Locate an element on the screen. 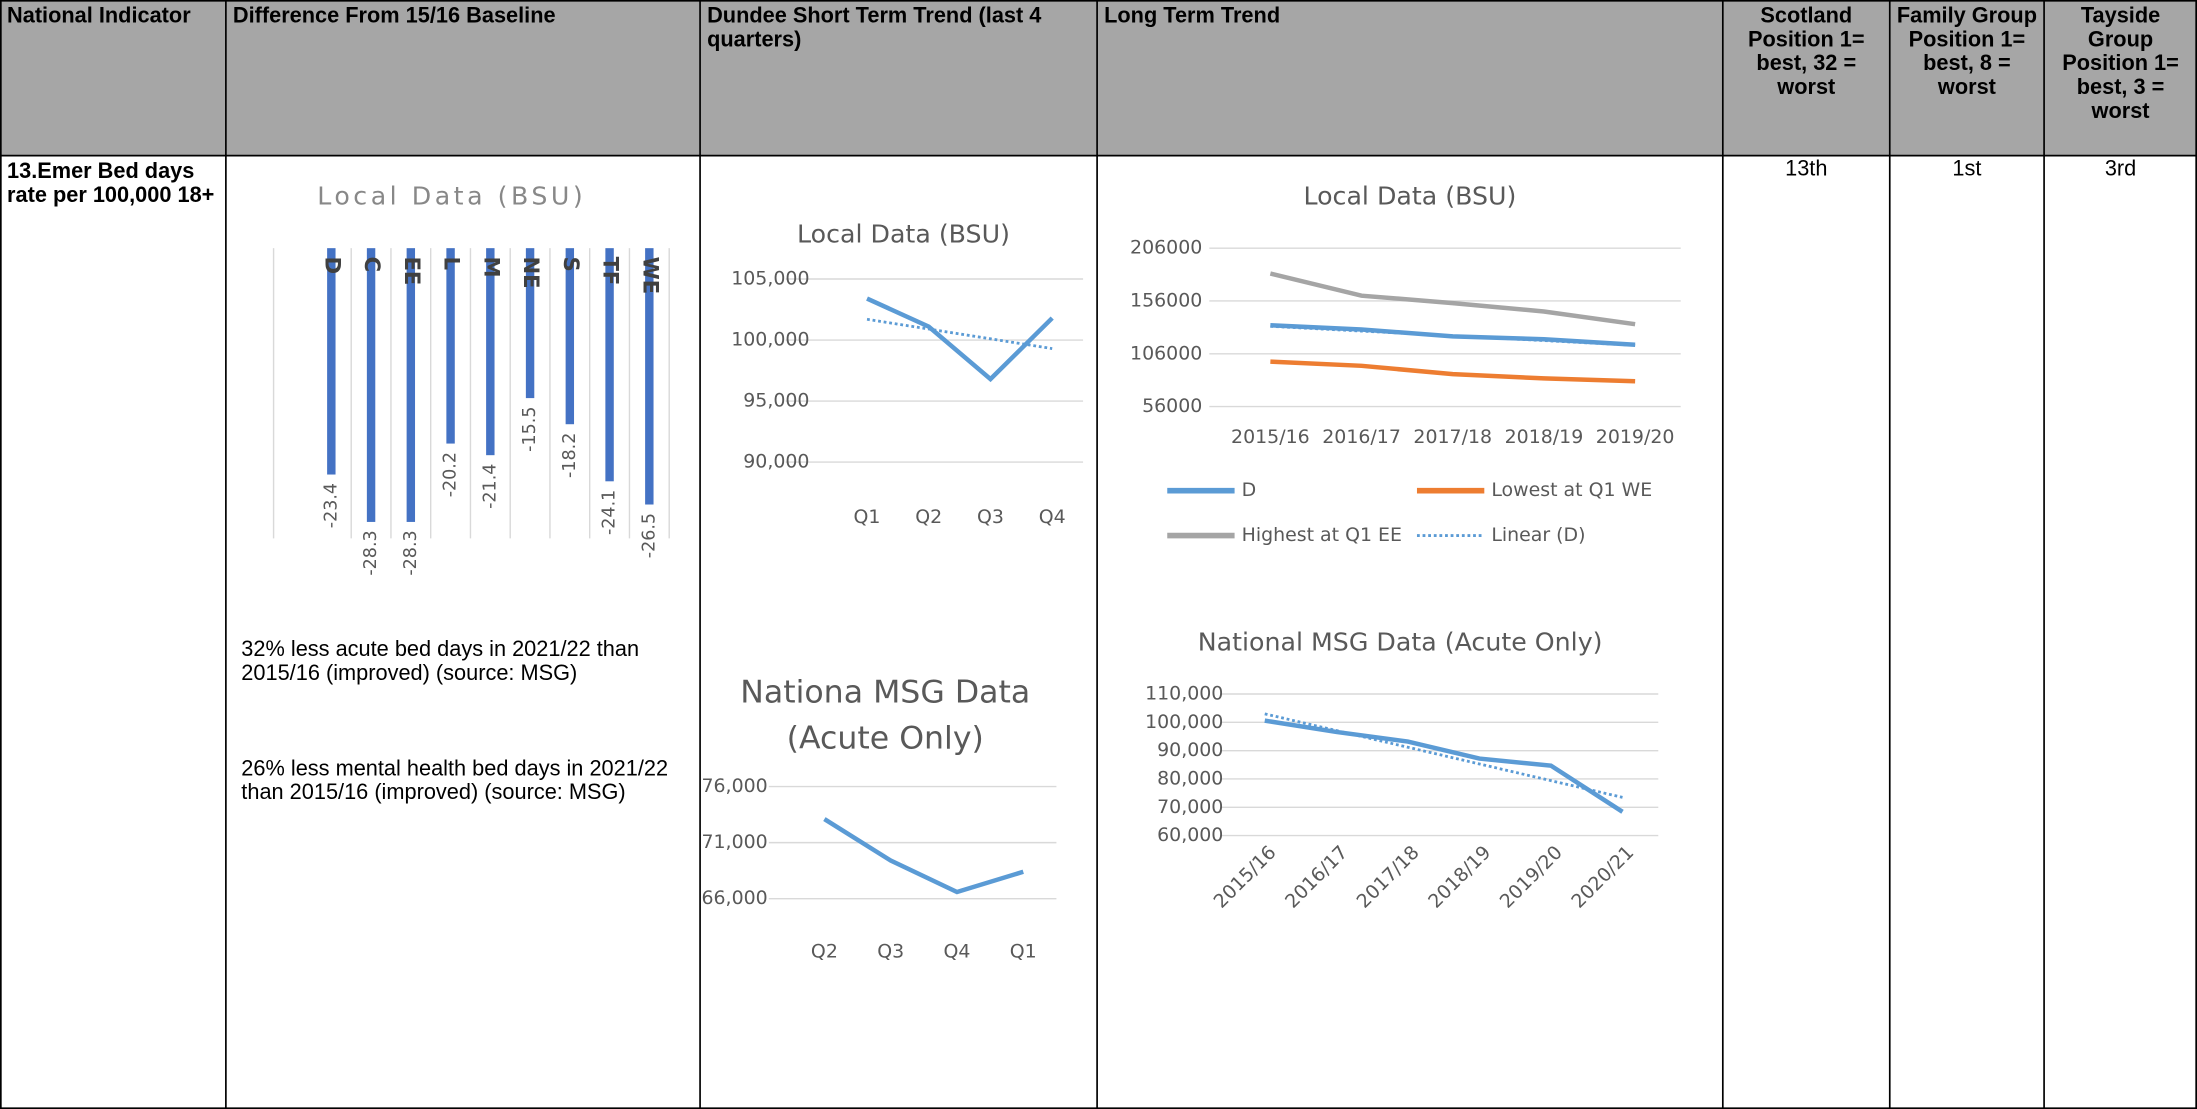  value-label: -20.2 is located at coordinates (451, 474).